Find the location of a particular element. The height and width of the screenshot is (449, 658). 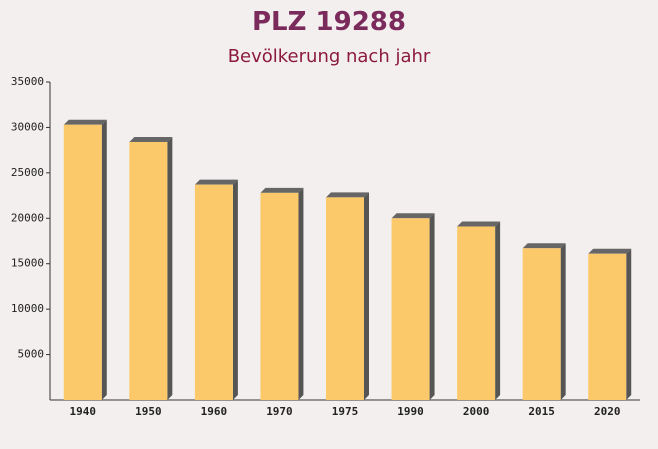

chart-title: PLZ 19288 is located at coordinates (329, 22).